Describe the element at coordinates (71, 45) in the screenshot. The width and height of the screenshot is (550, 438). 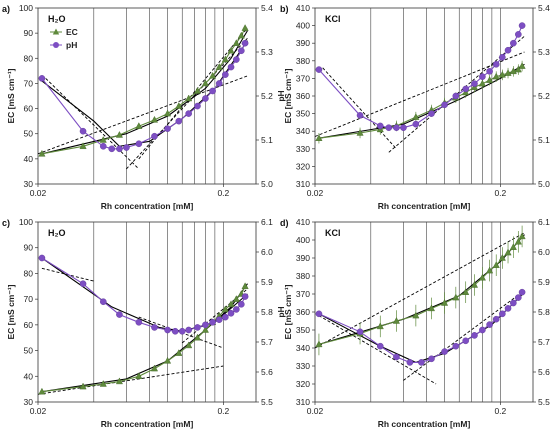
I see `legend-label: pH` at that location.